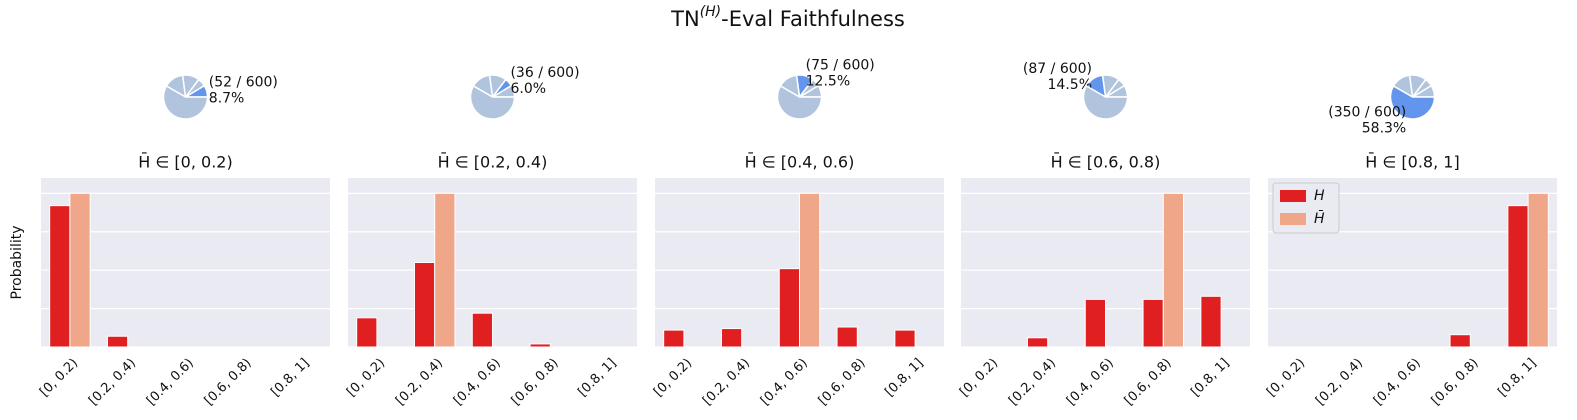 The width and height of the screenshot is (1577, 420). What do you see at coordinates (227, 98) in the screenshot?
I see `pie-label: 8.7%` at bounding box center [227, 98].